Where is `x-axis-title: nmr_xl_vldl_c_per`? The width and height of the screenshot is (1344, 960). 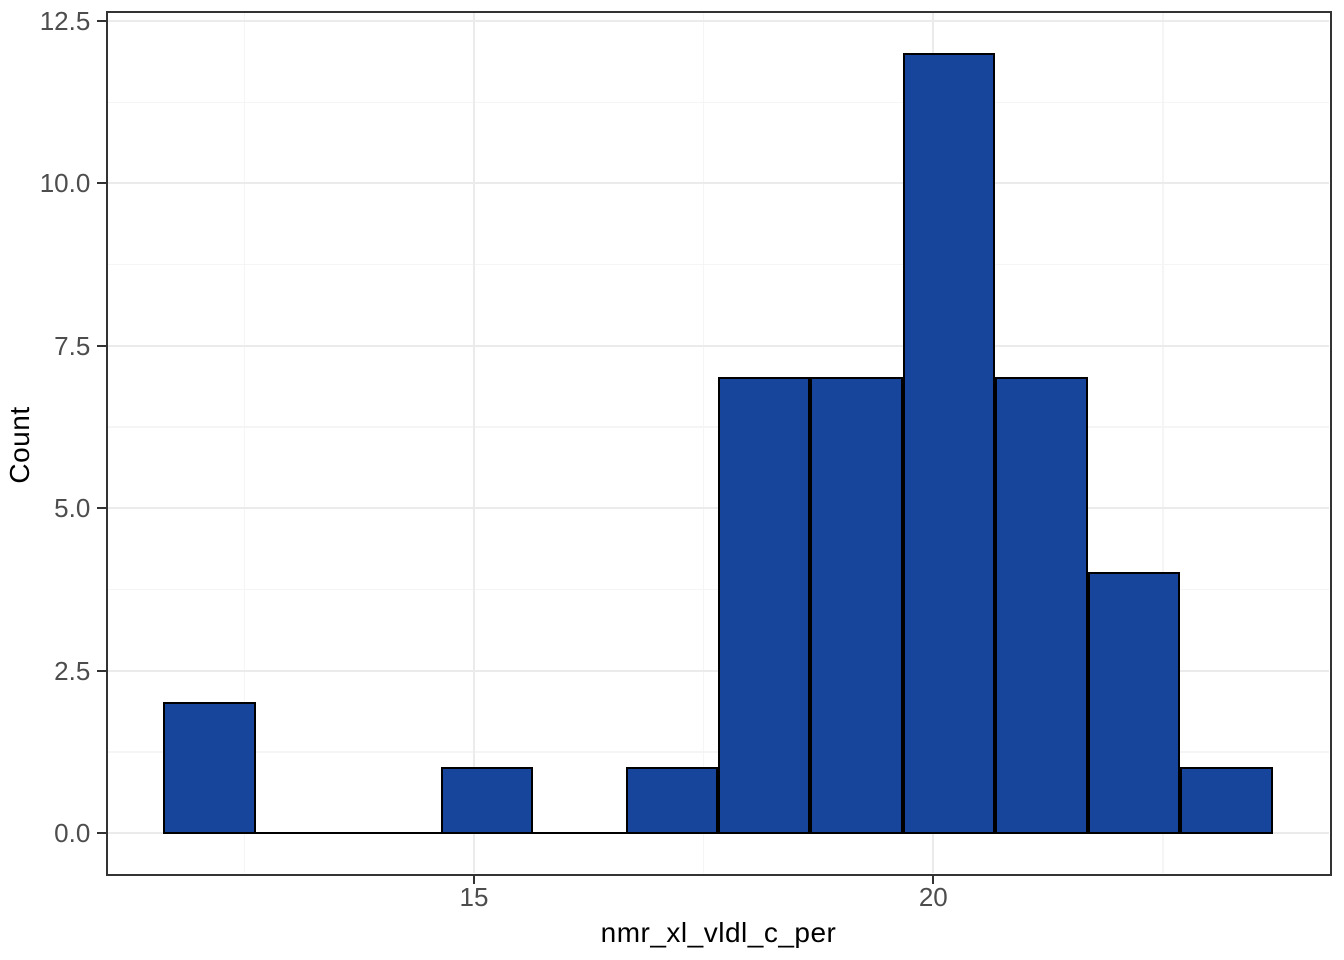
x-axis-title: nmr_xl_vldl_c_per is located at coordinates (718, 932).